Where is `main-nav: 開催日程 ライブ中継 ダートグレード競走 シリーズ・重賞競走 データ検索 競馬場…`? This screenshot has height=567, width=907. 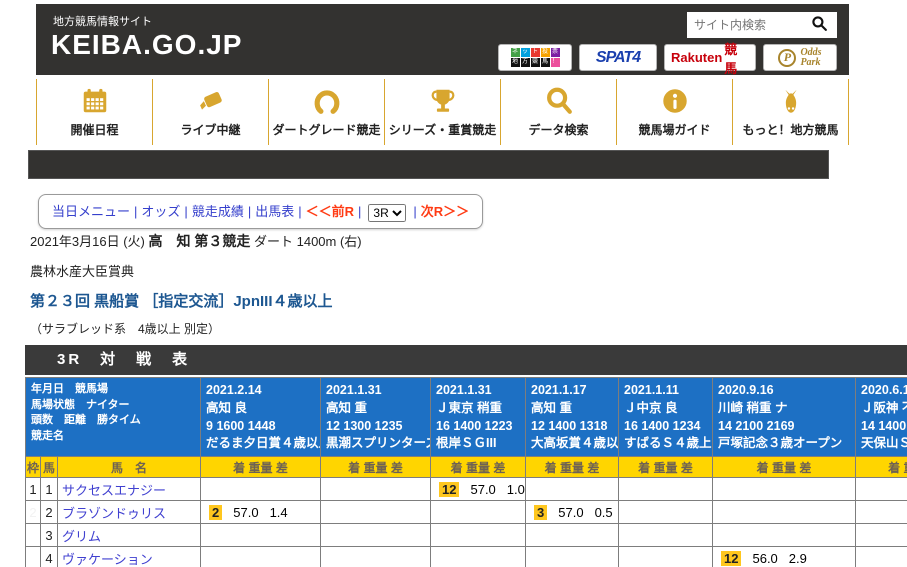 main-nav: 開催日程 ライブ中継 ダートグレード競走 シリーズ・重賞競走 データ検索 競馬場… is located at coordinates (442, 112).